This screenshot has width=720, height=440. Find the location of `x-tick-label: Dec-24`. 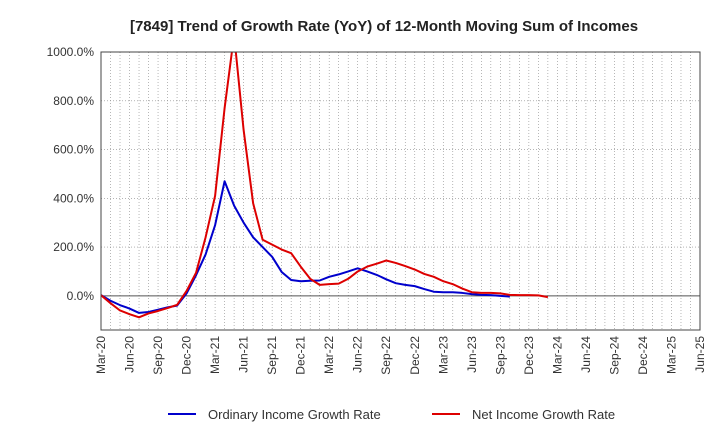

x-tick-label: Dec-24 is located at coordinates (643, 355).